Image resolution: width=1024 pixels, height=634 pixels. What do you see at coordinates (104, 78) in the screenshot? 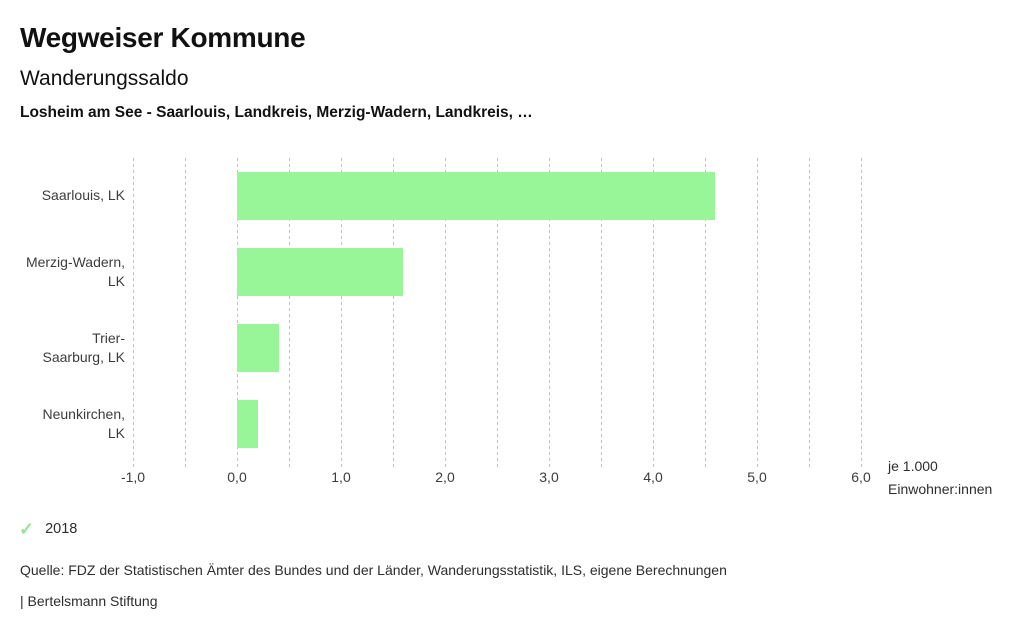
I see `chart-title: Wanderungssaldo` at bounding box center [104, 78].